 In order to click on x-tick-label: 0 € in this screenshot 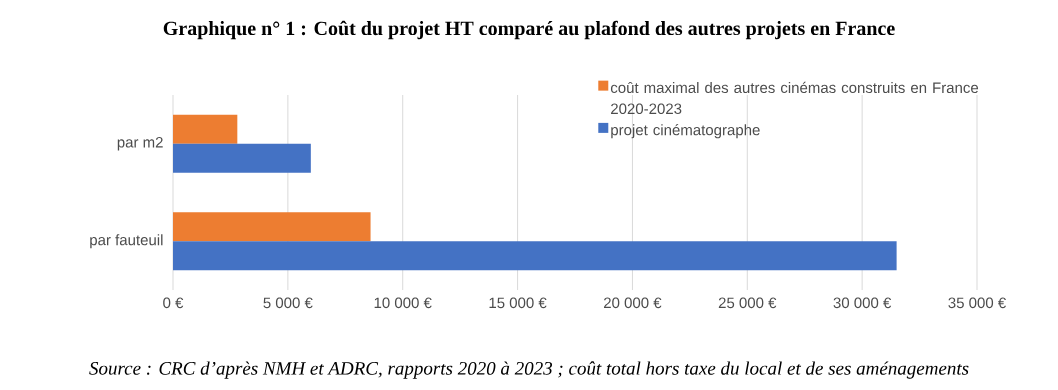, I will do `click(173, 303)`.